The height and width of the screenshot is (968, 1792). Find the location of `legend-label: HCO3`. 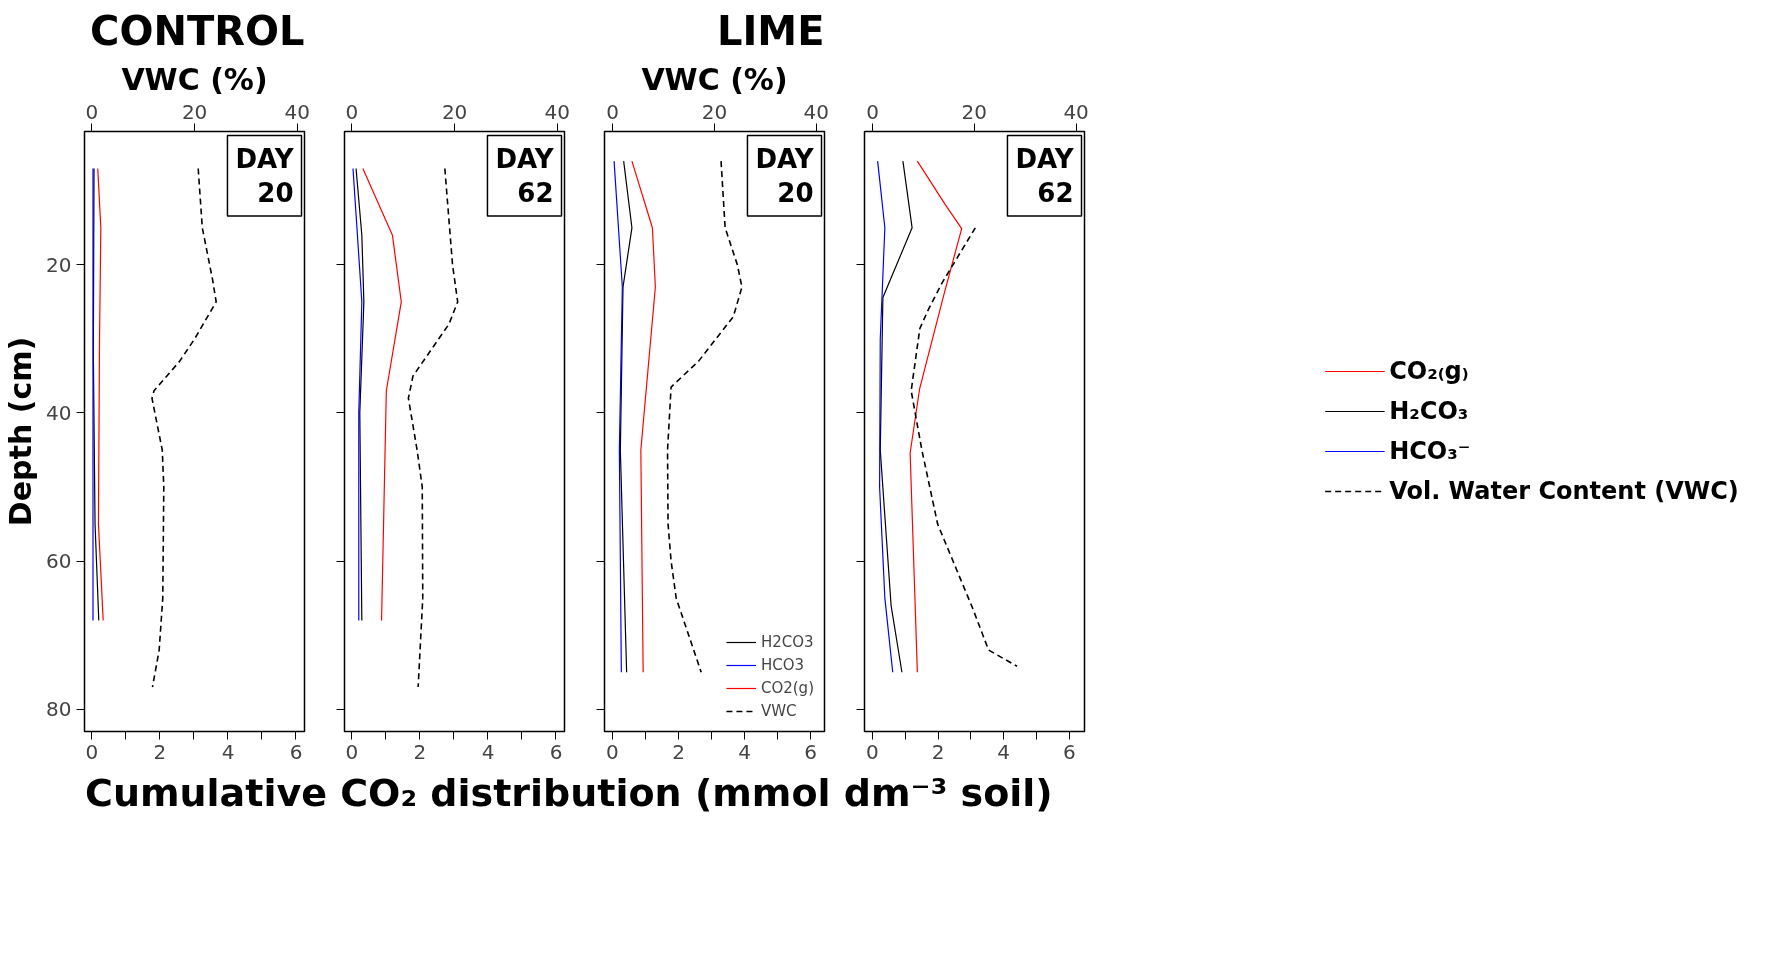

legend-label: HCO3 is located at coordinates (782, 665).